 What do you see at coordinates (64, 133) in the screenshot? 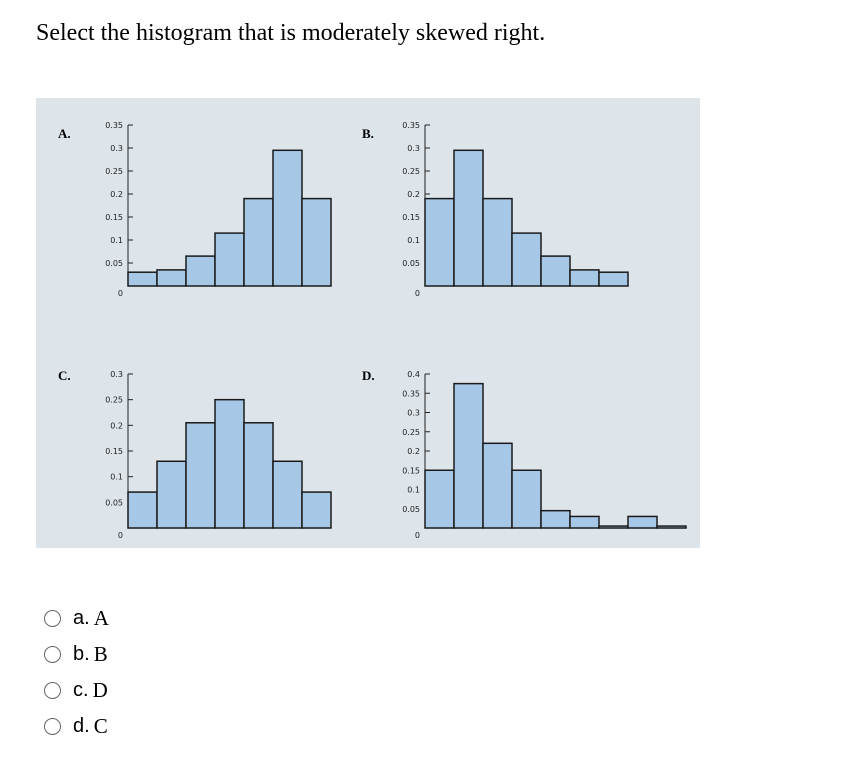
I see `panel-label: A.` at bounding box center [64, 133].